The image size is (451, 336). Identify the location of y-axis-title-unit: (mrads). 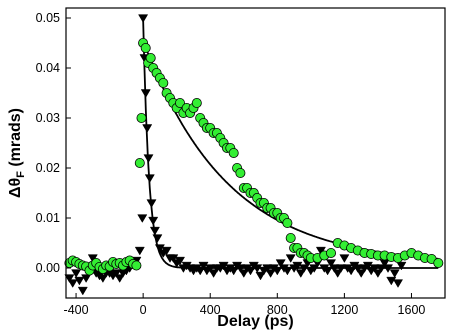
(15, 139).